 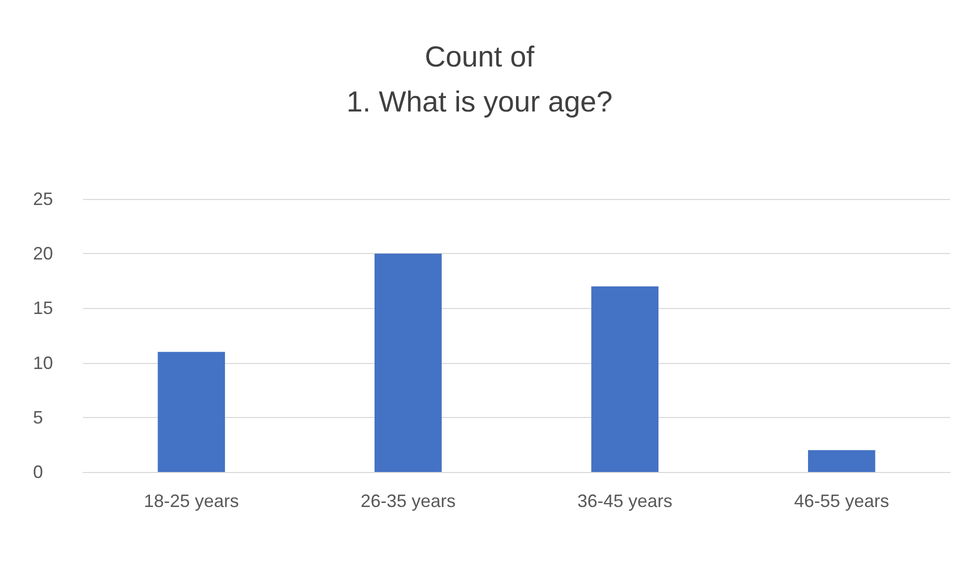 I want to click on y-tick-label: 20, so click(x=43, y=254).